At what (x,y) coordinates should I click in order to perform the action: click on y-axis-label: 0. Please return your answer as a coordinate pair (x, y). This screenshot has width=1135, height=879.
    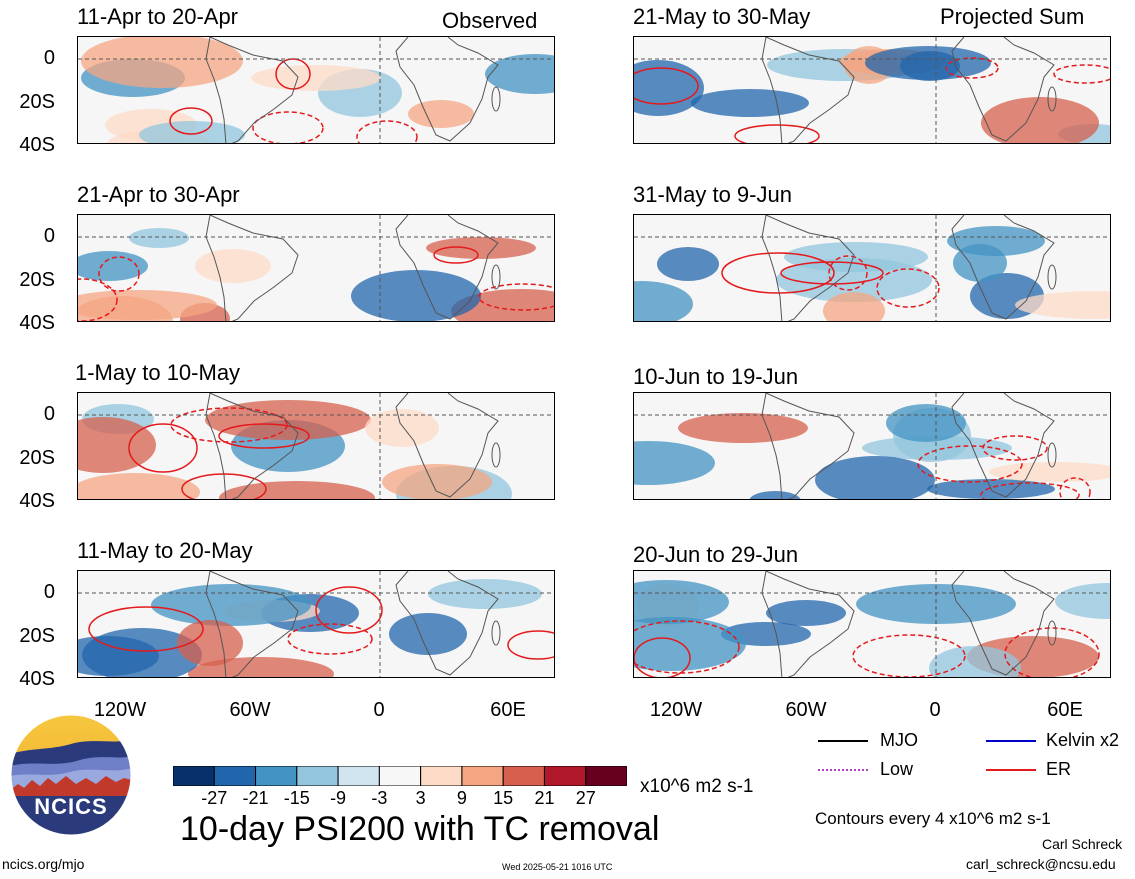
    Looking at the image, I should click on (49, 592).